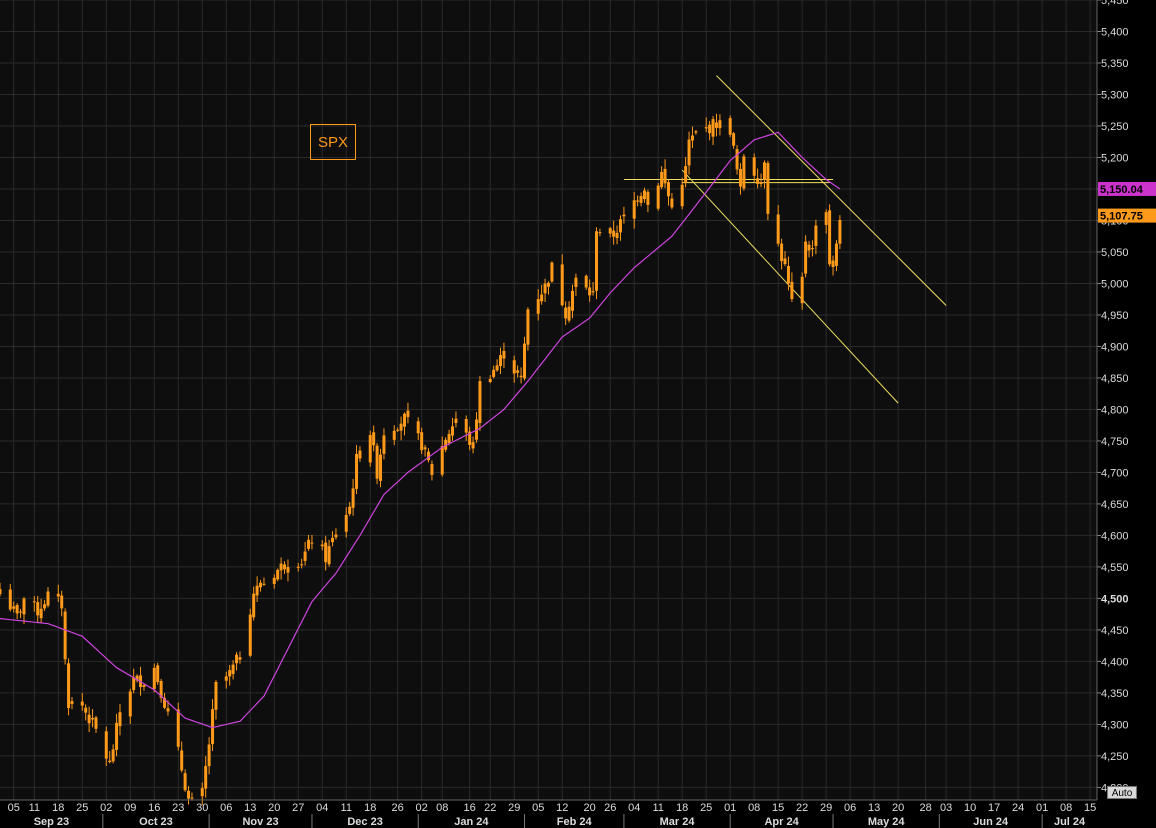 Image resolution: width=1156 pixels, height=828 pixels. Describe the element at coordinates (1115, 631) in the screenshot. I see `y-tick-label: 4,450` at that location.